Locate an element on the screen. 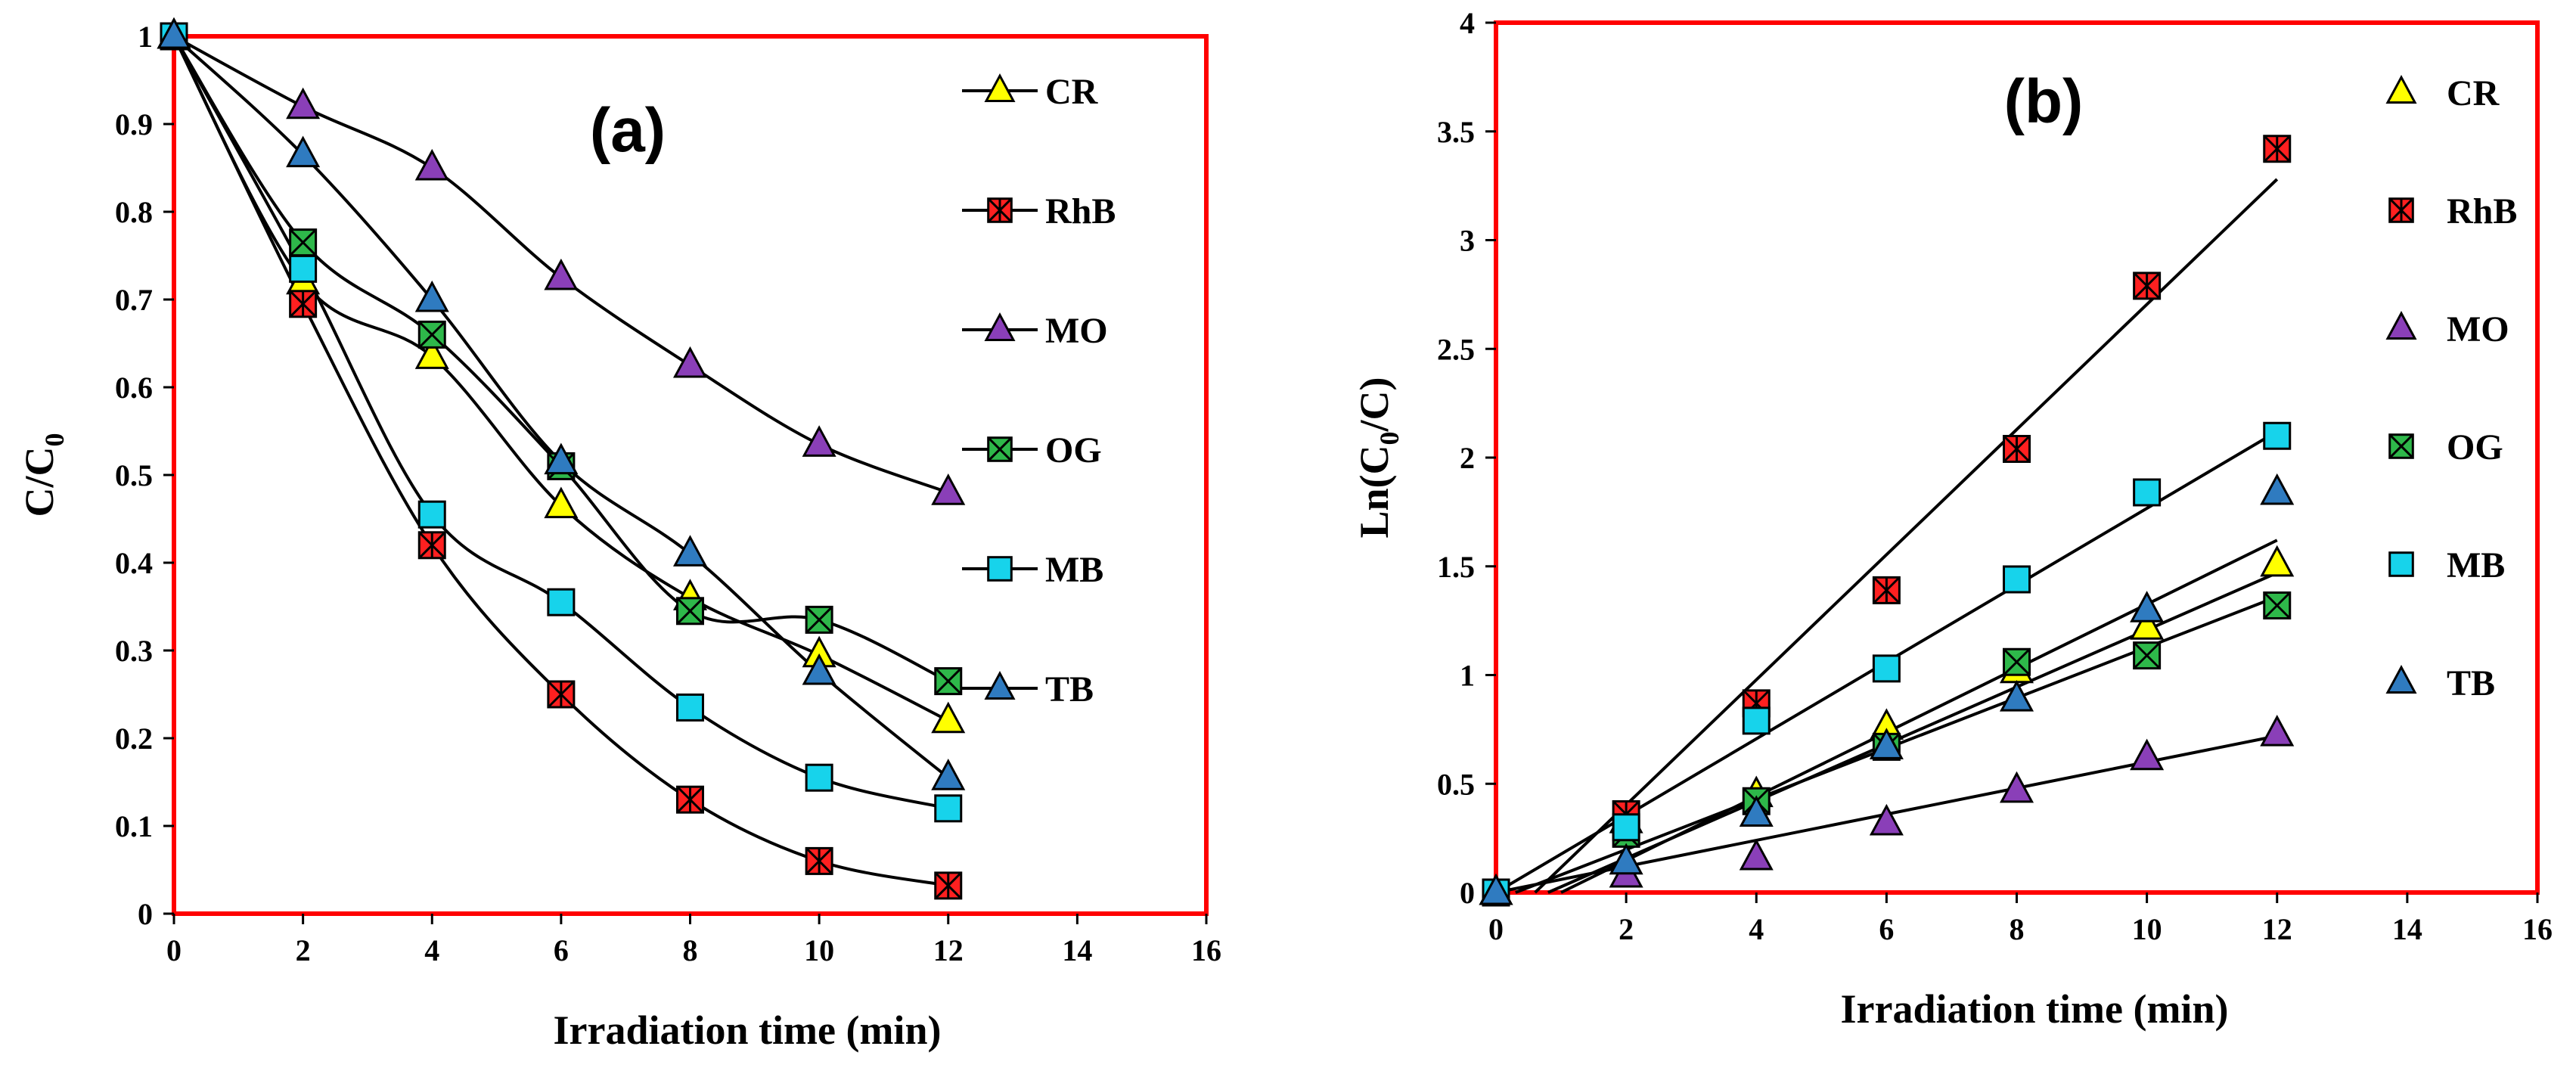  legend-label-mb: MB is located at coordinates (2476, 565).